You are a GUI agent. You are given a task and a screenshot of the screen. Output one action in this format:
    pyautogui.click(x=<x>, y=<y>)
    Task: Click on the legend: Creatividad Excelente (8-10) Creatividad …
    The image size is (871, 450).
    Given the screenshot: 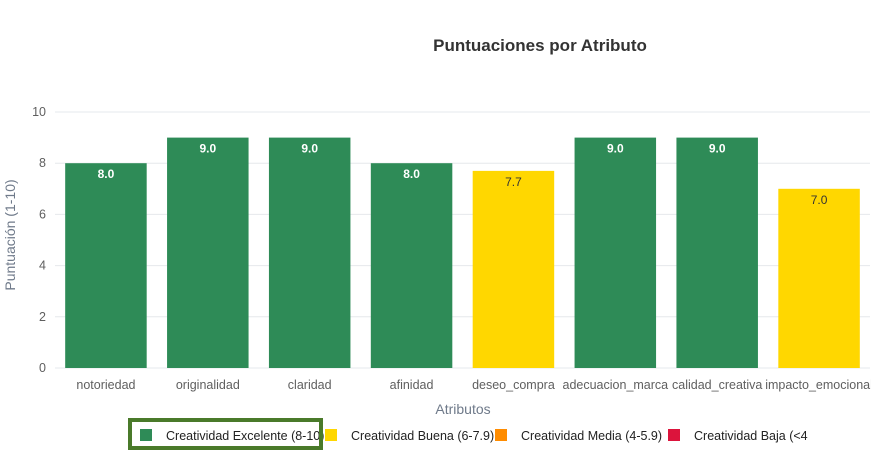 What is the action you would take?
    pyautogui.click(x=468, y=434)
    